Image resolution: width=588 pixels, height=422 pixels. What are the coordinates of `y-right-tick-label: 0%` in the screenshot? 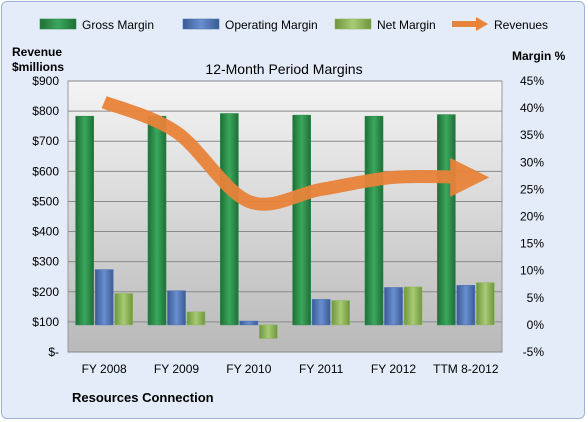 It's located at (536, 325).